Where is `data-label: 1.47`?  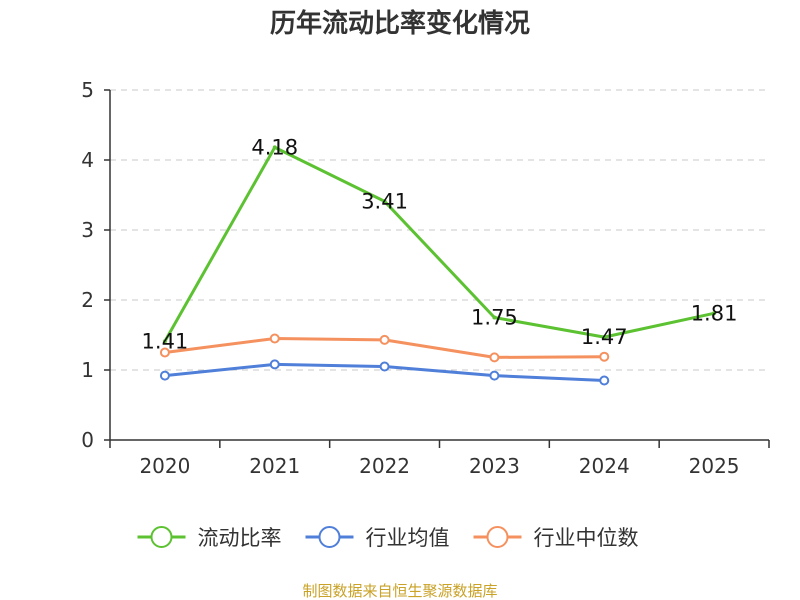
data-label: 1.47 is located at coordinates (604, 337).